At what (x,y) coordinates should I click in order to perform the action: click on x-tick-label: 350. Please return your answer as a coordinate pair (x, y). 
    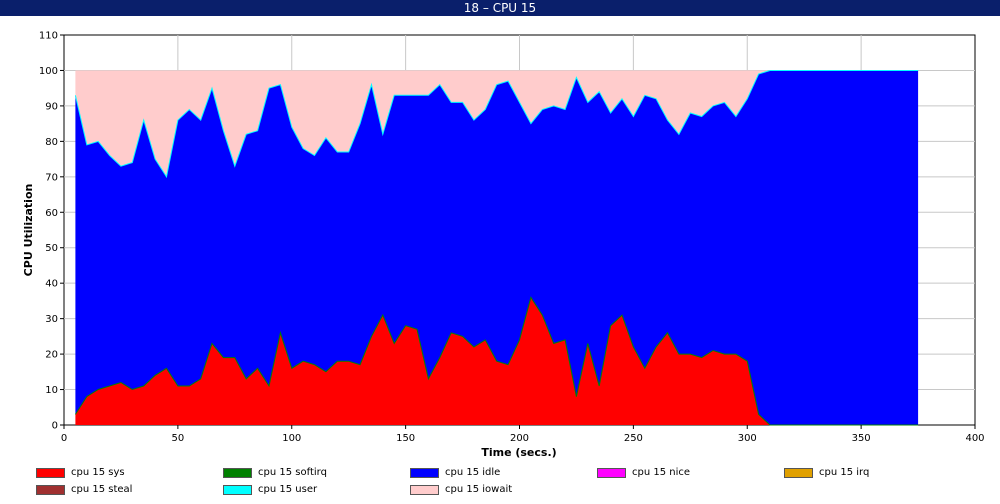
    Looking at the image, I should click on (861, 438).